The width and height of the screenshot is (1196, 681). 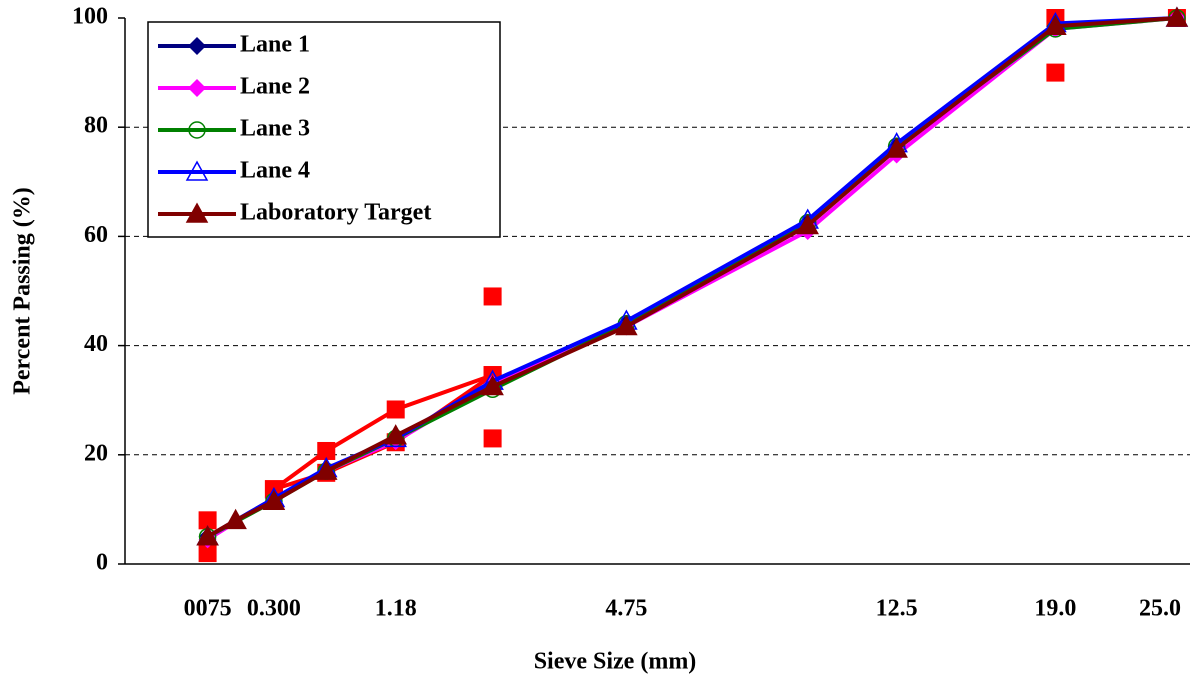 What do you see at coordinates (275, 171) in the screenshot?
I see `legend-label: Lane 4` at bounding box center [275, 171].